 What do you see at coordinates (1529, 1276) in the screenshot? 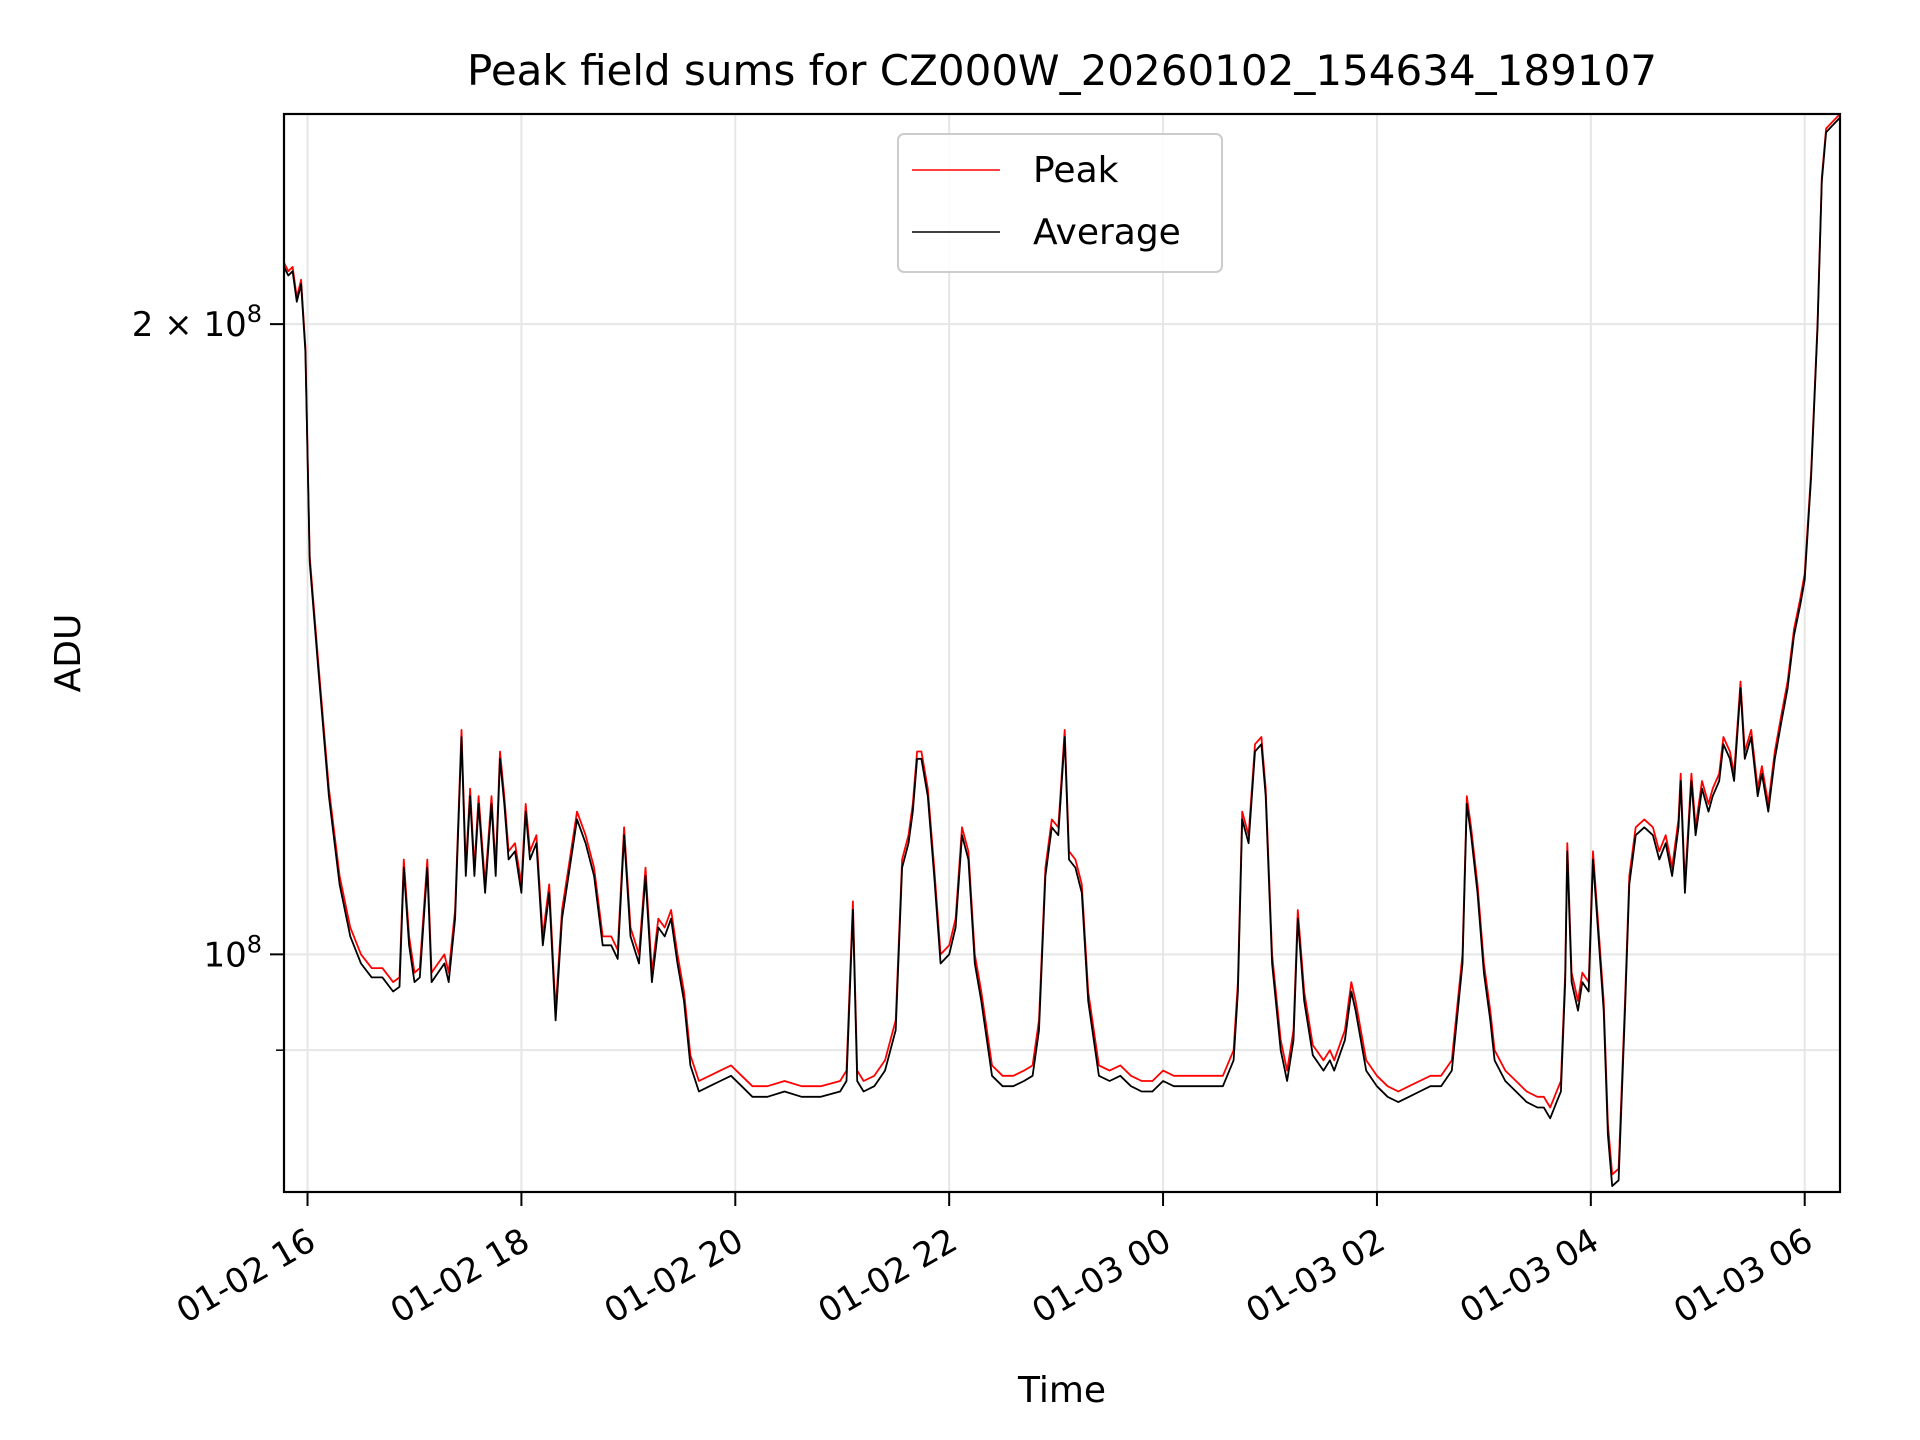
I see `x-tick-label: 01-03 04` at bounding box center [1529, 1276].